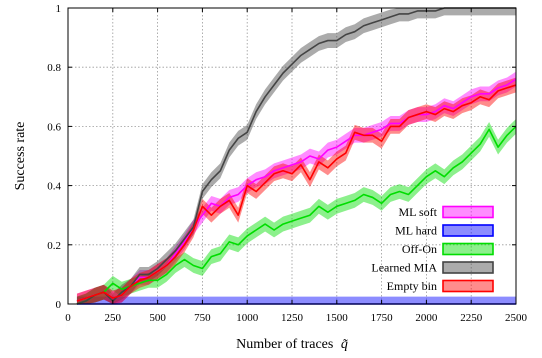  I want to click on x-tick-label: 2250, so click(471, 318).